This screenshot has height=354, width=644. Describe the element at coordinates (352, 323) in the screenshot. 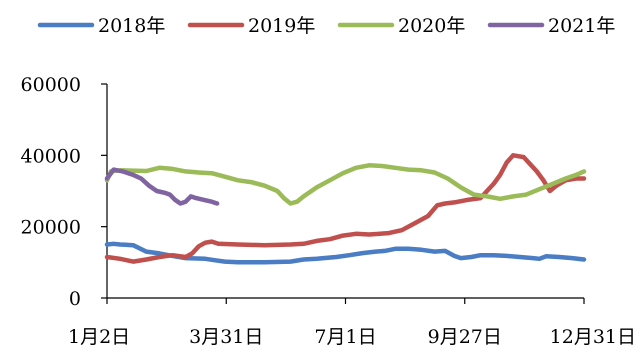

I see `x-axis-ticks: 1月2日 3月31日 7月1日 9月27日 12月31日` at that location.